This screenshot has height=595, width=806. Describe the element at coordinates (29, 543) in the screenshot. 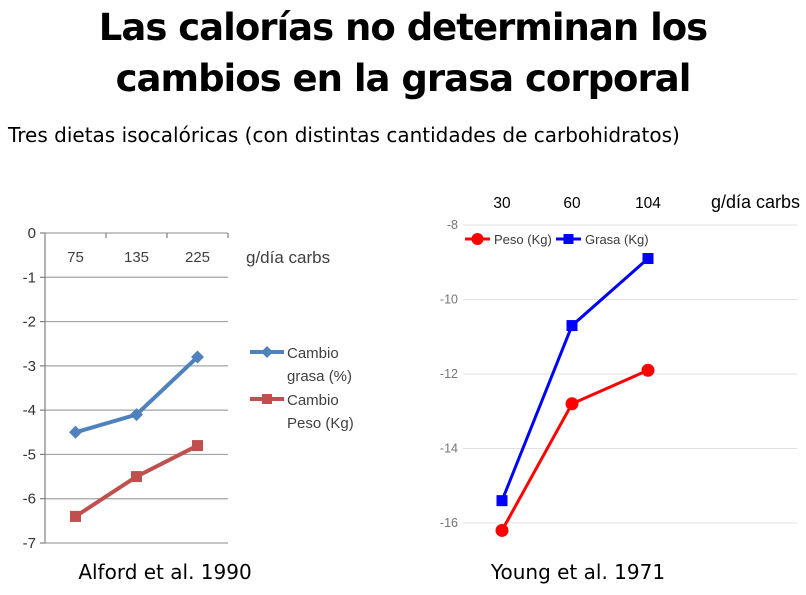

I see `y-tick-label: -7` at that location.